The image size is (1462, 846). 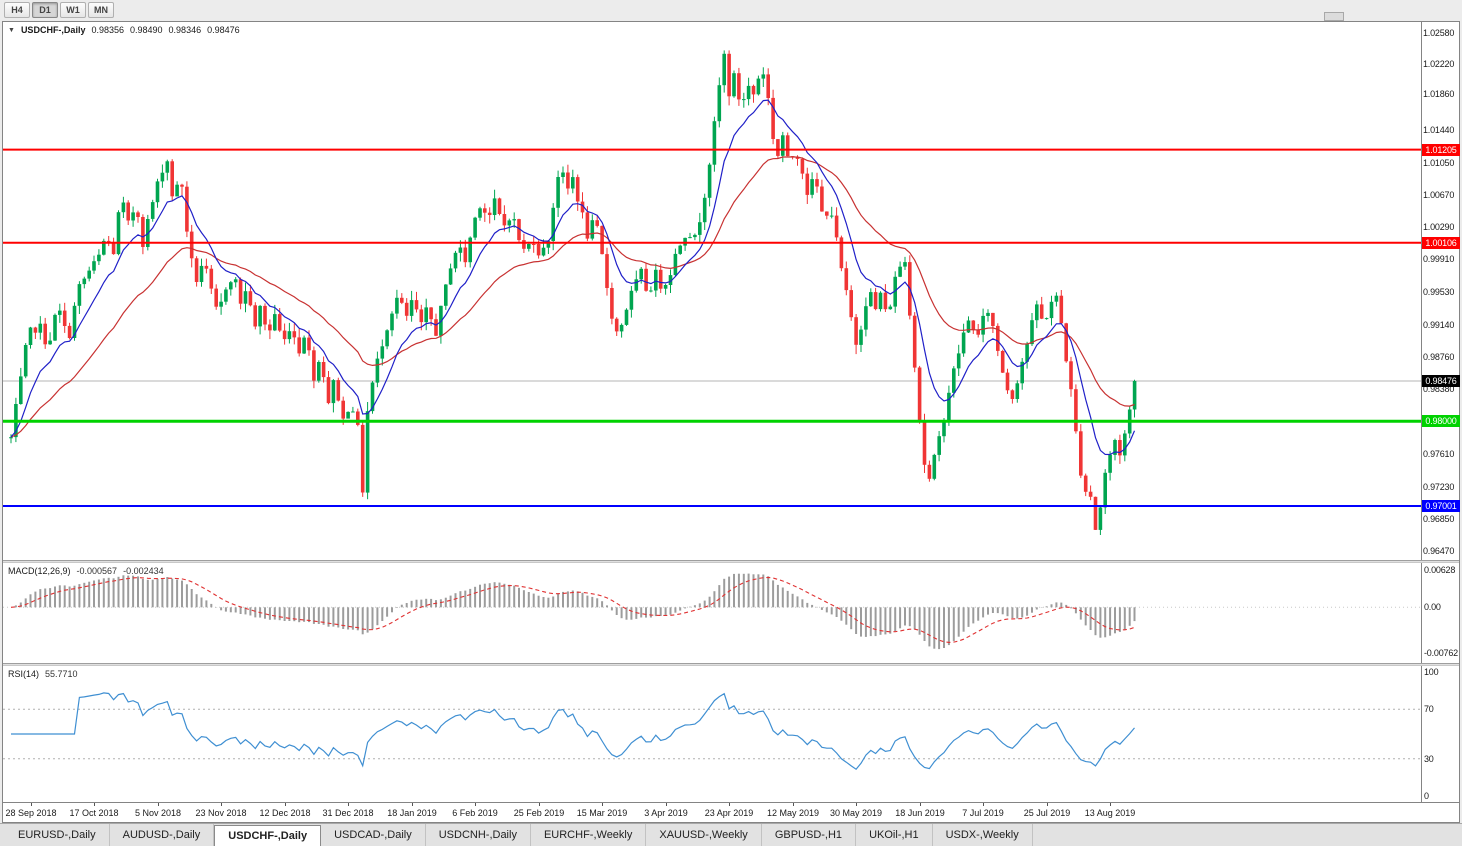 What do you see at coordinates (589, 835) in the screenshot?
I see `symbol-tab-eurchf-weekly: EURCHF-,Weekly` at bounding box center [589, 835].